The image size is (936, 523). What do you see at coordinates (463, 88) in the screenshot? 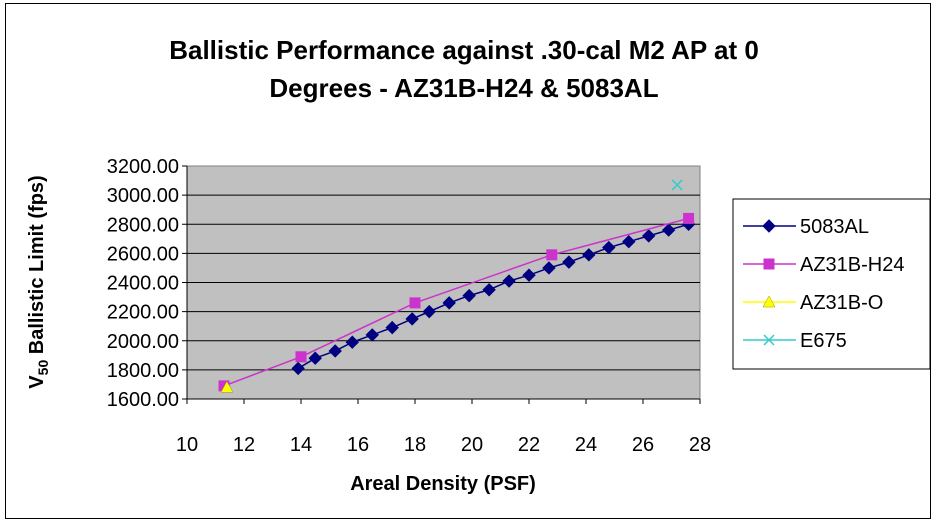
I see `chart-title-line-2: Degrees - AZ31B-H24 & 5083AL` at bounding box center [463, 88].